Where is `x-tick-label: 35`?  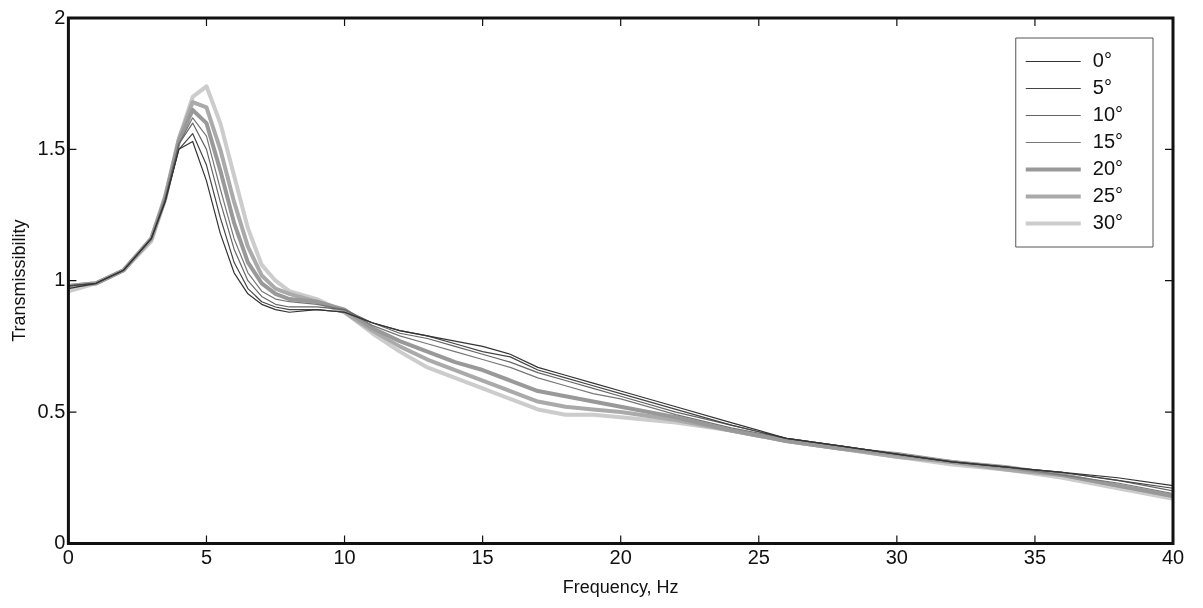 x-tick-label: 35 is located at coordinates (1035, 556).